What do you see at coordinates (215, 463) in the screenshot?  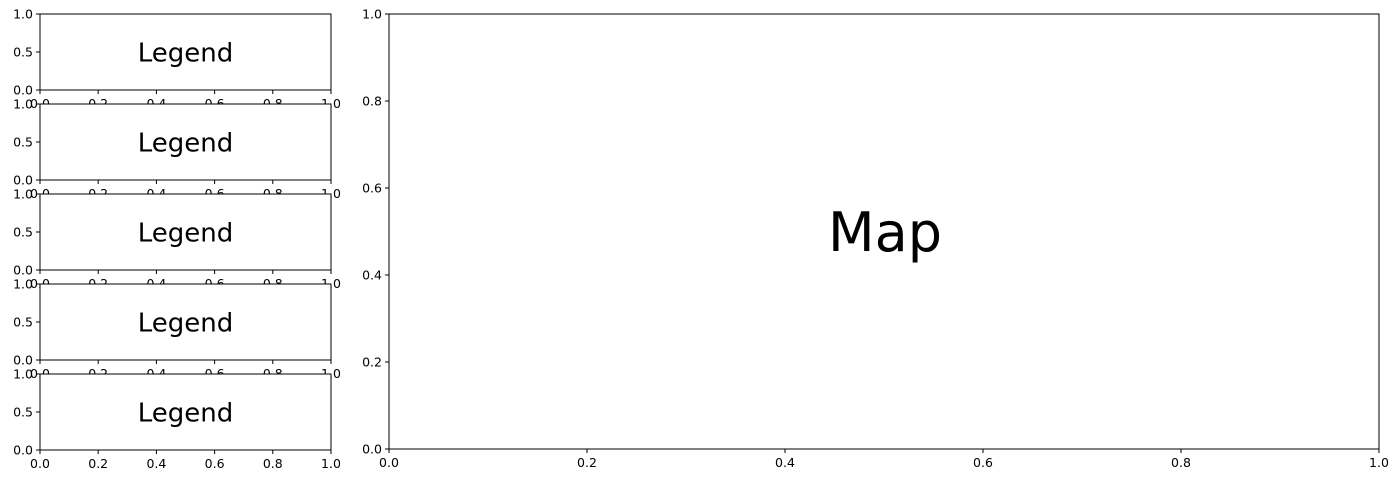 I see `legend-5-xtick-label: 0.6` at bounding box center [215, 463].